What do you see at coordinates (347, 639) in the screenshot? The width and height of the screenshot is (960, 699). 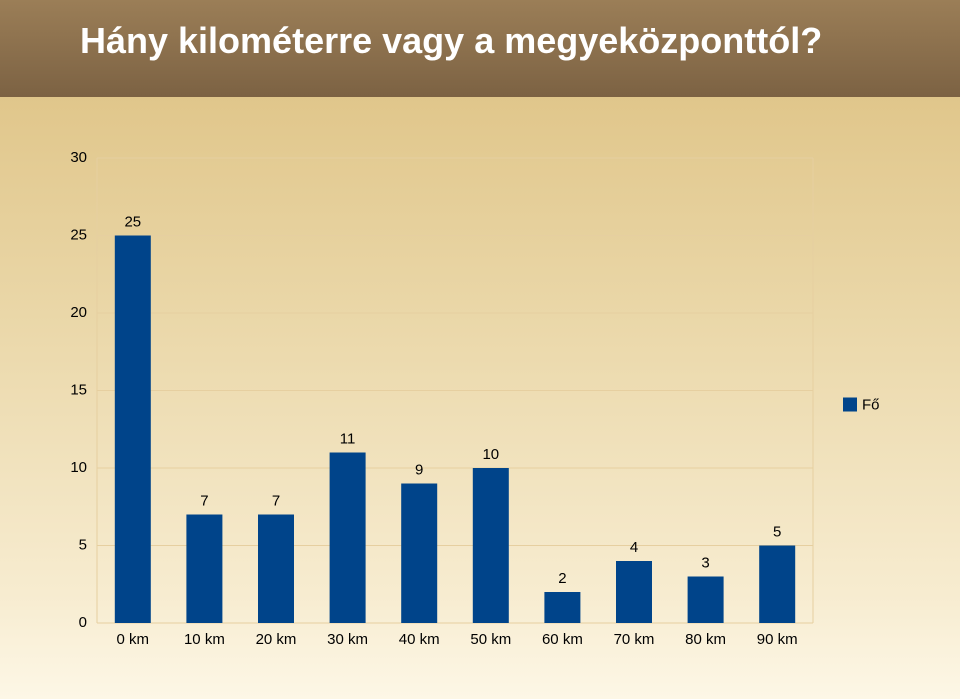 I see `x-tick-label: 30 km` at bounding box center [347, 639].